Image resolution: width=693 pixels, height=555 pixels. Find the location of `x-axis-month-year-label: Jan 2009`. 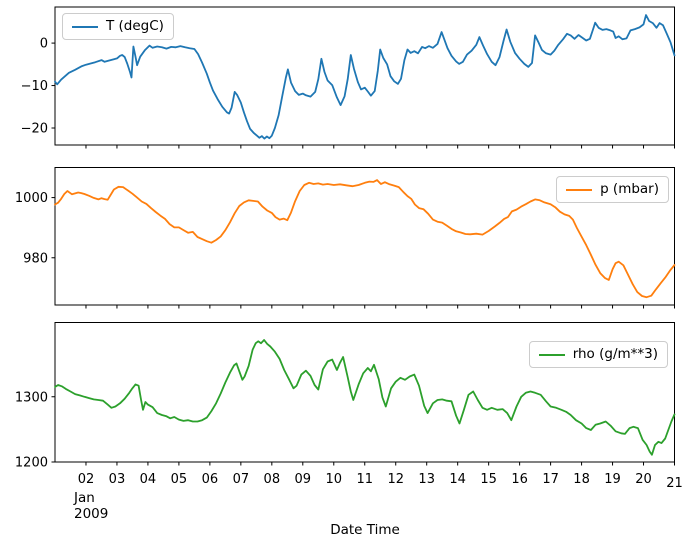

x-axis-month-year-label: Jan 2009 is located at coordinates (91, 506).